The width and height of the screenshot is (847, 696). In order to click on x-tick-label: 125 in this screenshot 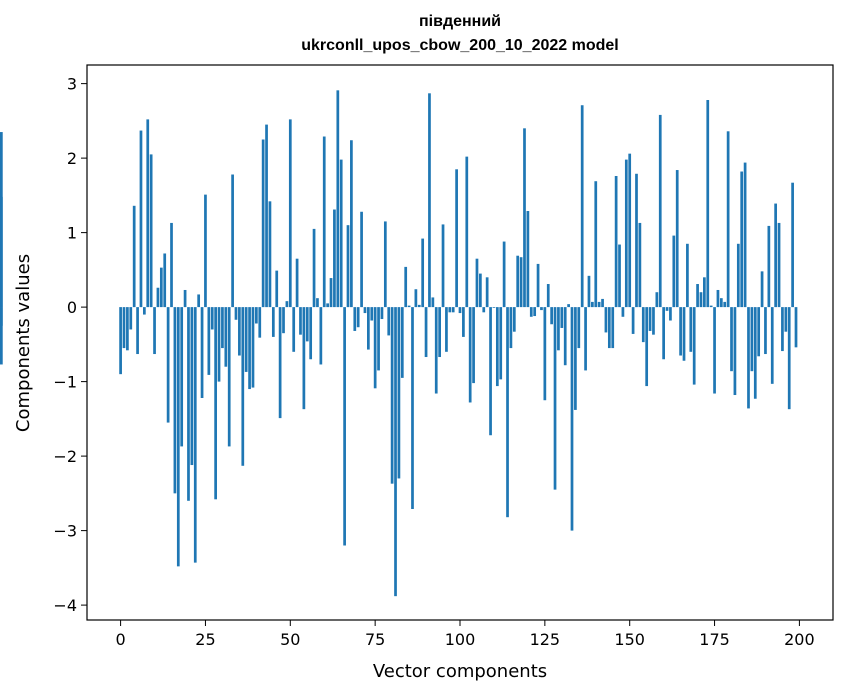, I will do `click(545, 639)`.